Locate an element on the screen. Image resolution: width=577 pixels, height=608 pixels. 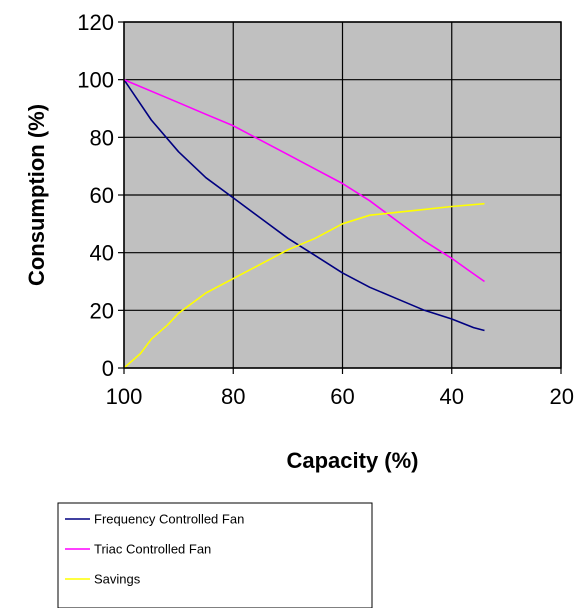
y-tick-label-2: 40 is located at coordinates (102, 253).